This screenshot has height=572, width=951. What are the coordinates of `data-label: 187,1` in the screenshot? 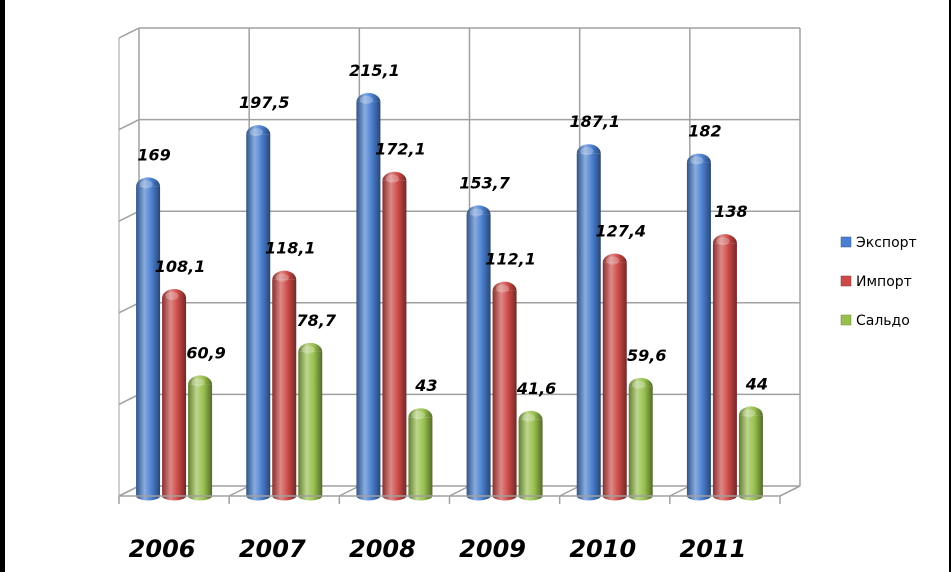 It's located at (594, 121).